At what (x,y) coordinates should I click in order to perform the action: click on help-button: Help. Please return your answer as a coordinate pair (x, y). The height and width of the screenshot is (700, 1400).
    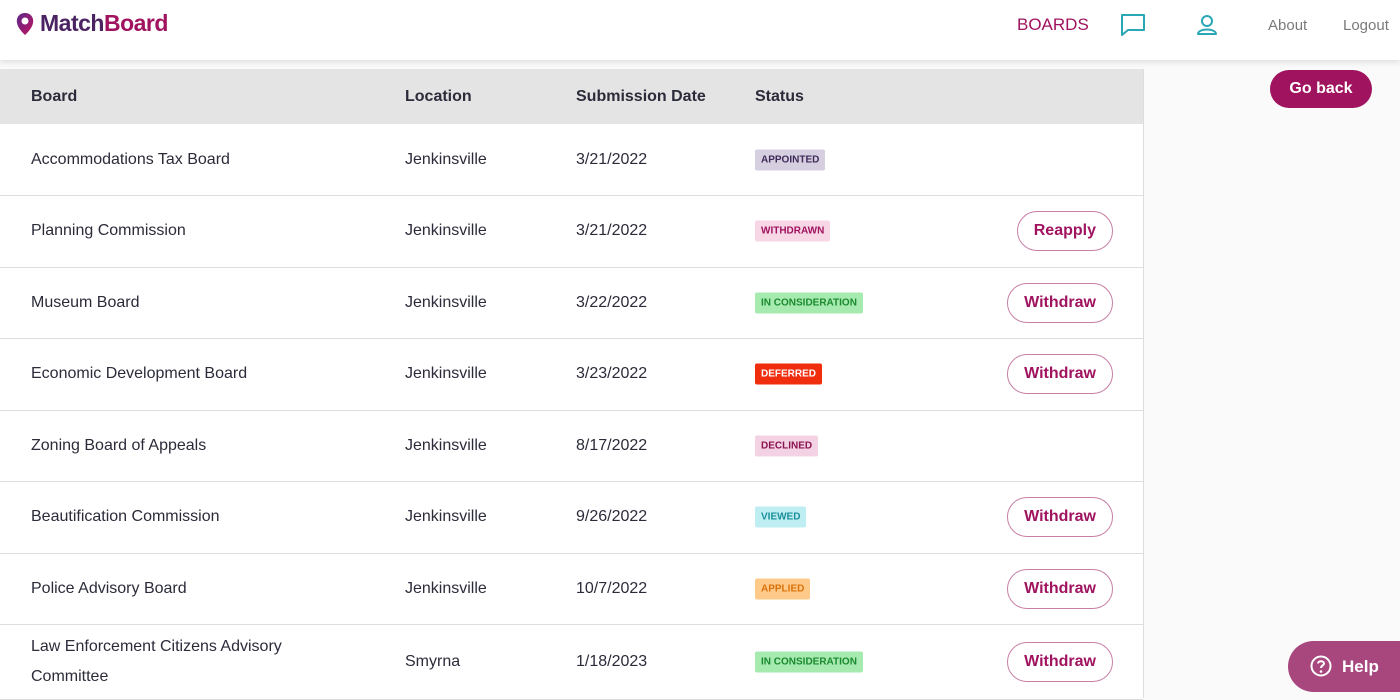
    Looking at the image, I should click on (1344, 666).